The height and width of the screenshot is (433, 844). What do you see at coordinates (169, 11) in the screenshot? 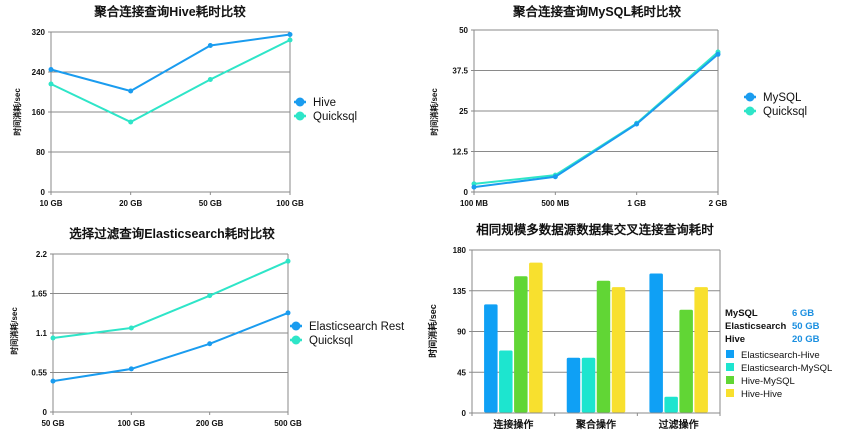
I see `chart-title: 聚合连接查询Hive耗时比较` at bounding box center [169, 11].